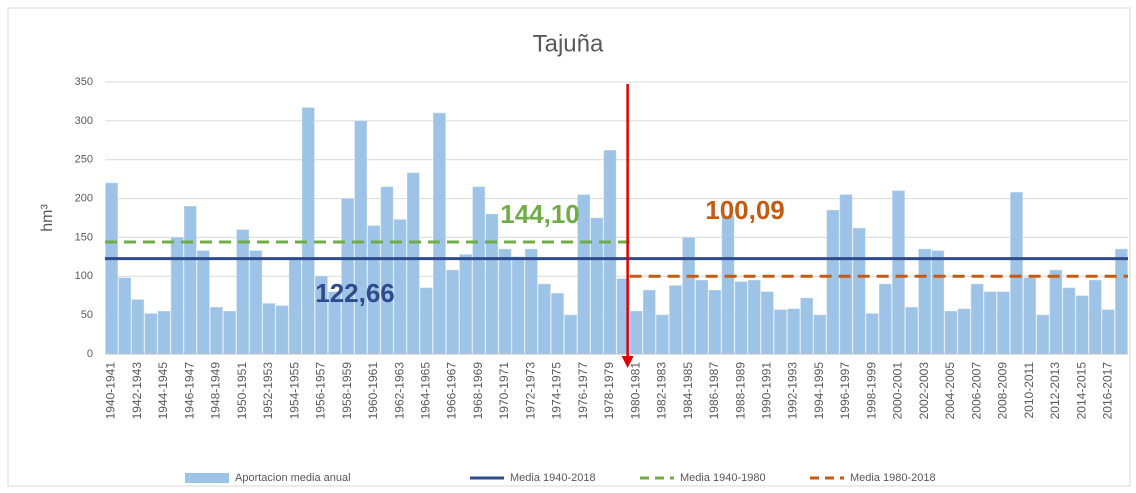  Describe the element at coordinates (399, 391) in the screenshot. I see `x-tick-label: 1962-1963` at that location.